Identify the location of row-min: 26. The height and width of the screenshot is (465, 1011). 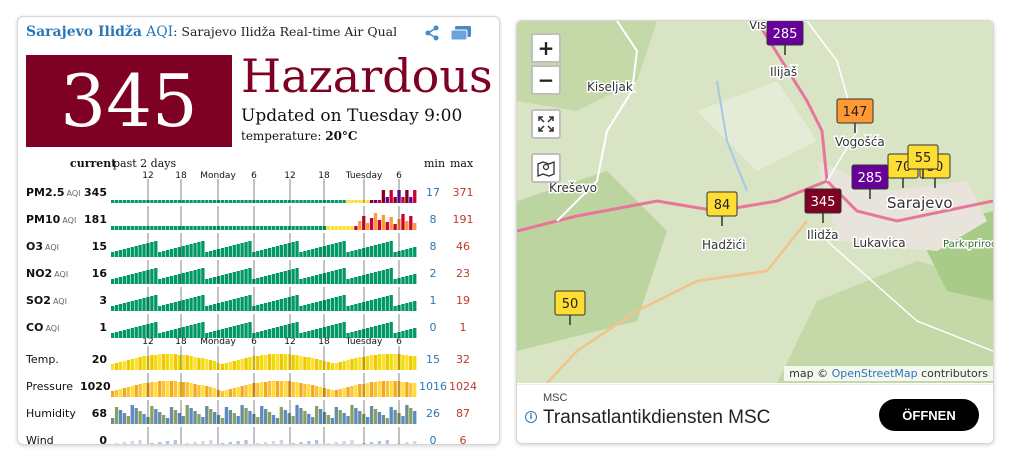
(433, 413).